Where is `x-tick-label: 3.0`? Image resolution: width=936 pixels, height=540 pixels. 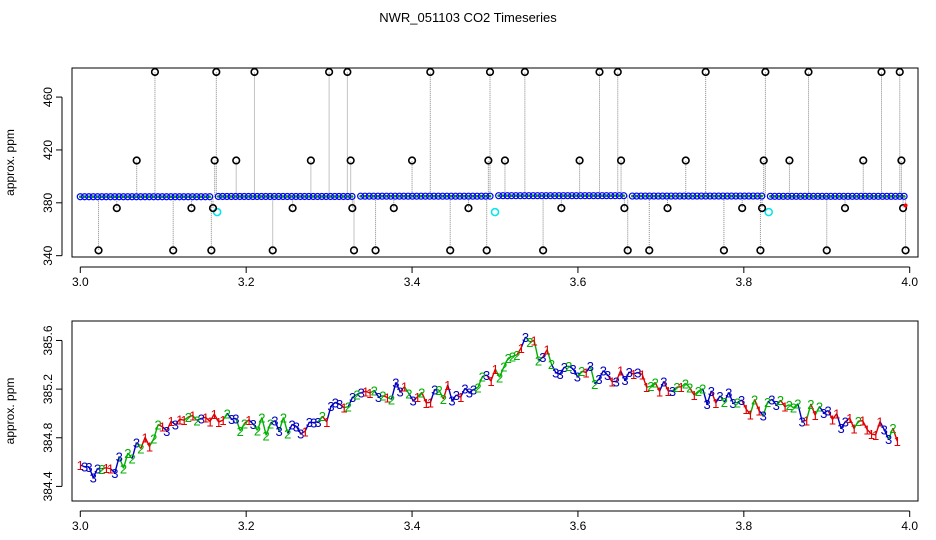
x-tick-label: 3.0 is located at coordinates (80, 526).